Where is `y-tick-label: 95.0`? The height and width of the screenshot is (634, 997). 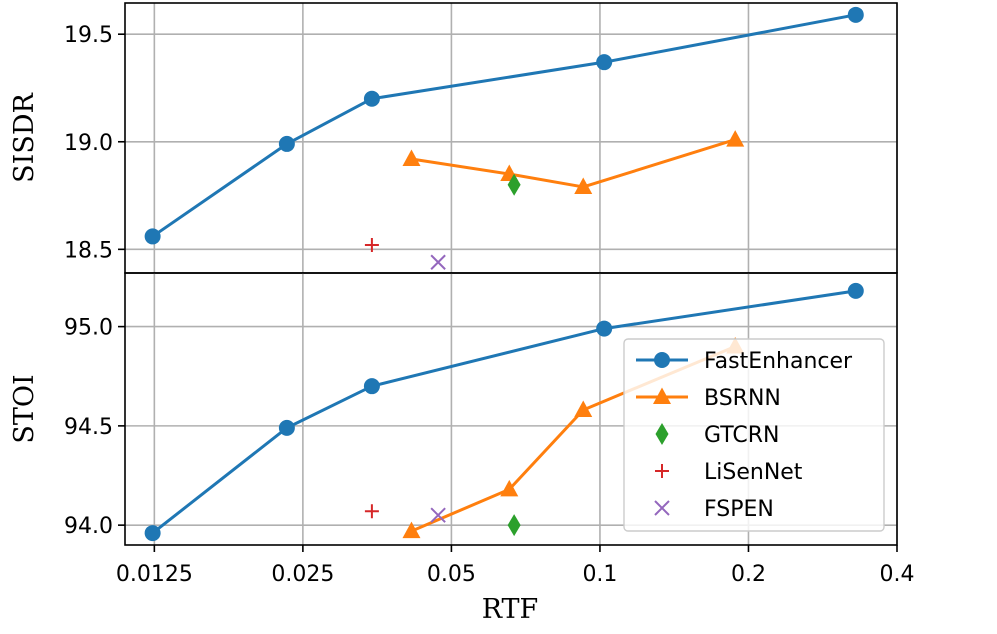 y-tick-label: 95.0 is located at coordinates (88, 328).